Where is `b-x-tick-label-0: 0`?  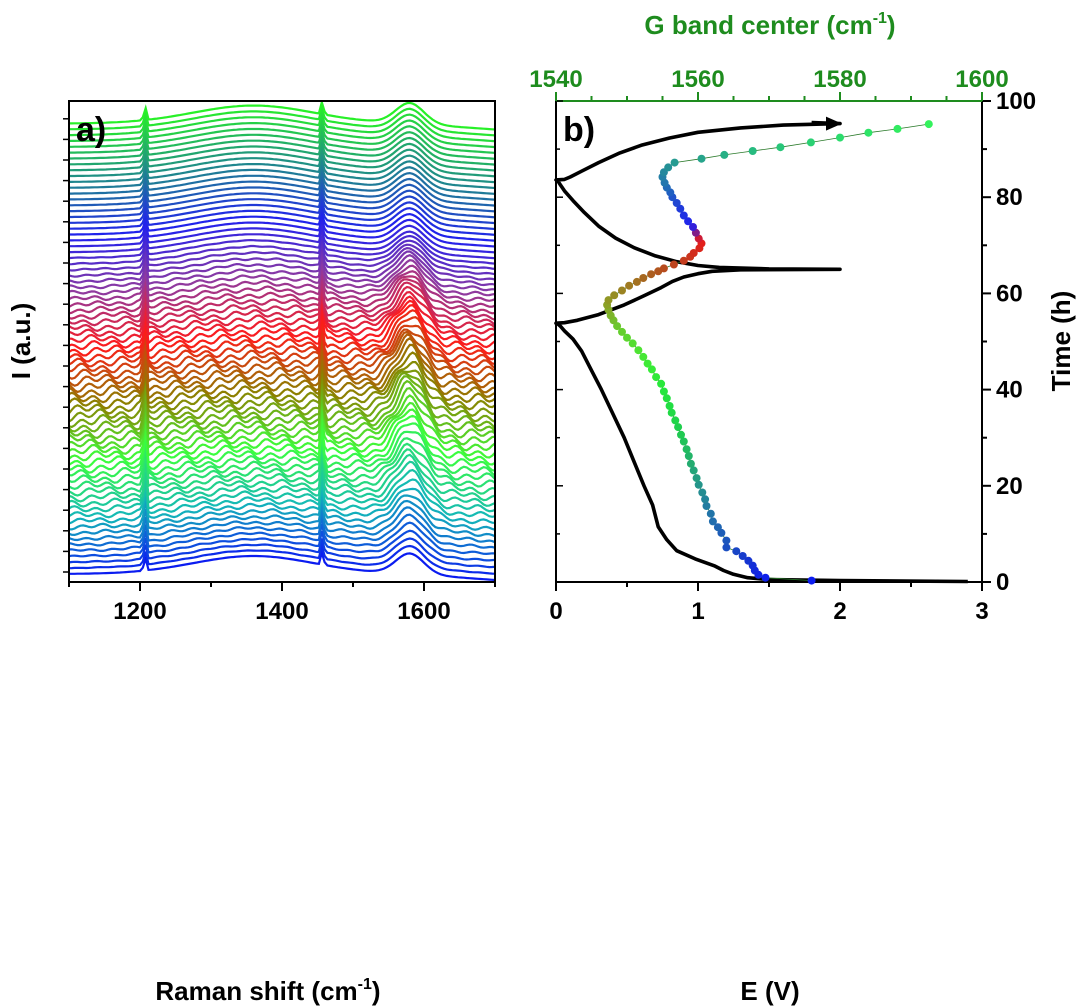 b-x-tick-label-0: 0 is located at coordinates (555, 611).